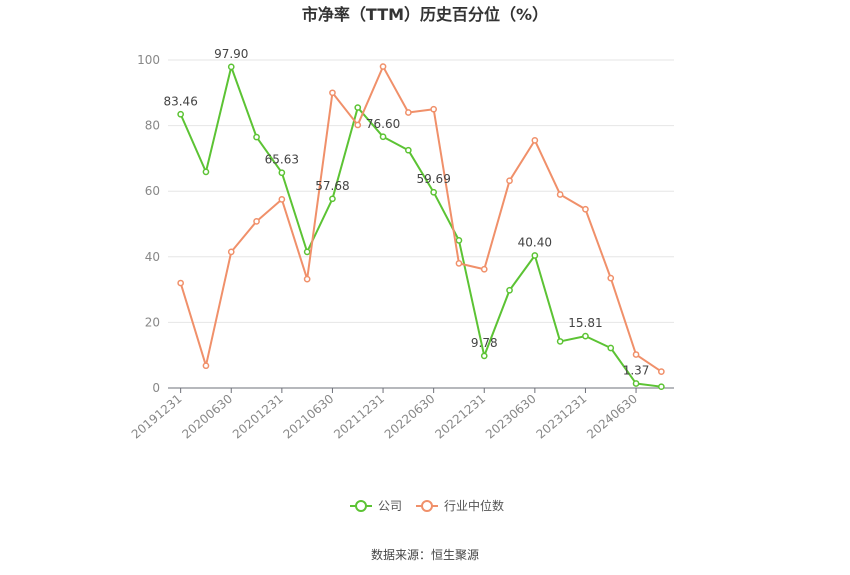 The width and height of the screenshot is (850, 575). What do you see at coordinates (156, 388) in the screenshot?
I see `y-tick-label: 0` at bounding box center [156, 388].